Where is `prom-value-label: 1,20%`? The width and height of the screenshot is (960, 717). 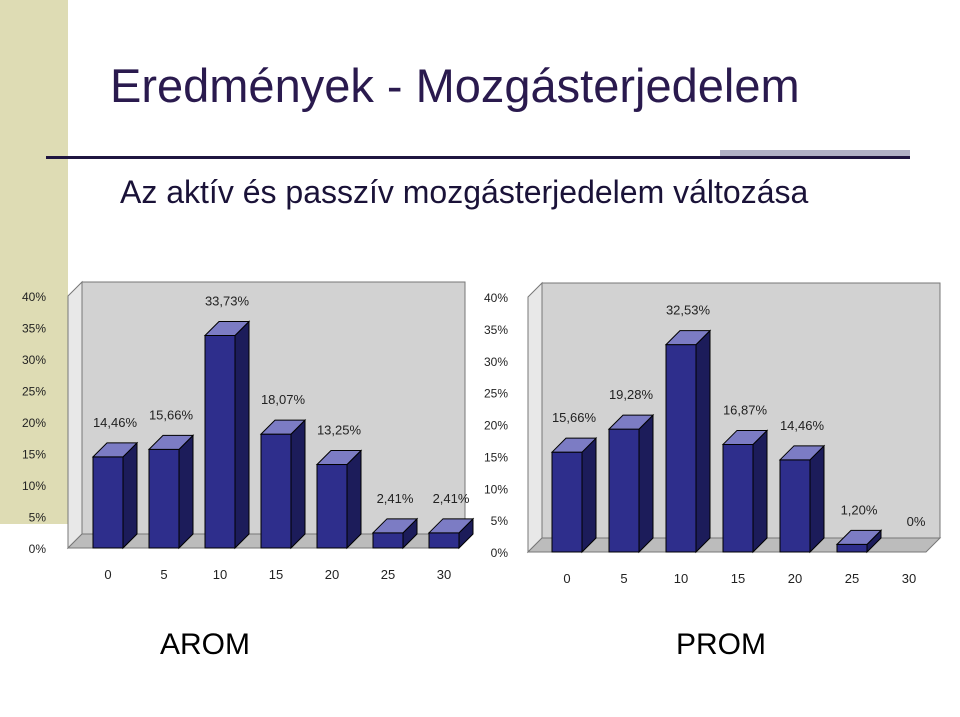
prom-value-label: 1,20% is located at coordinates (859, 509).